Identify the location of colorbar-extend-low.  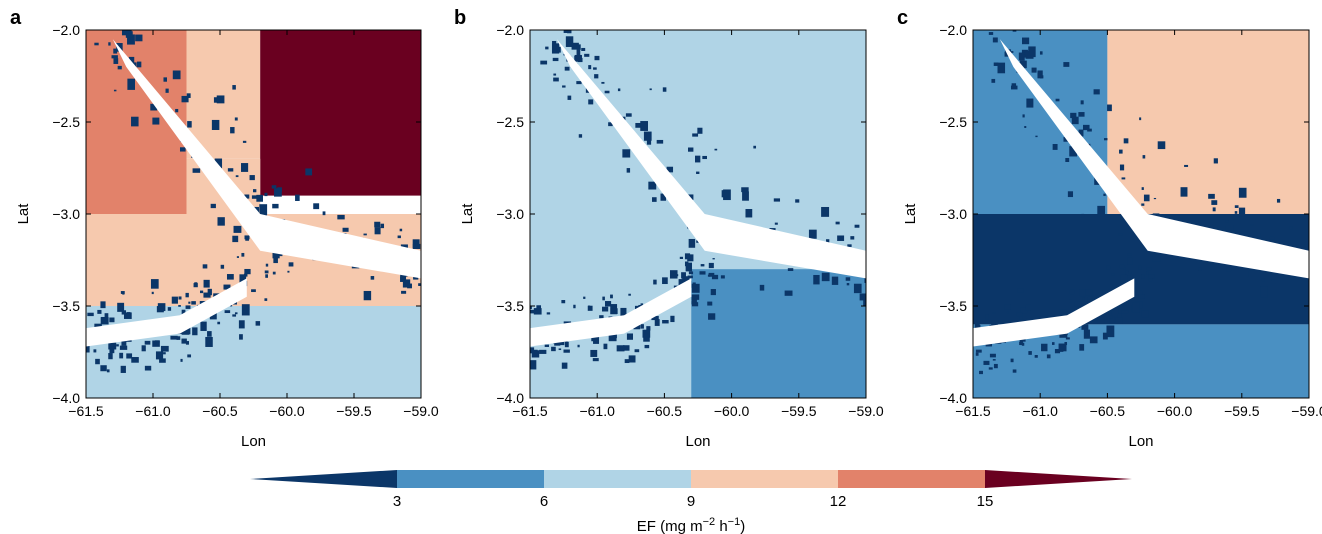
(323, 479).